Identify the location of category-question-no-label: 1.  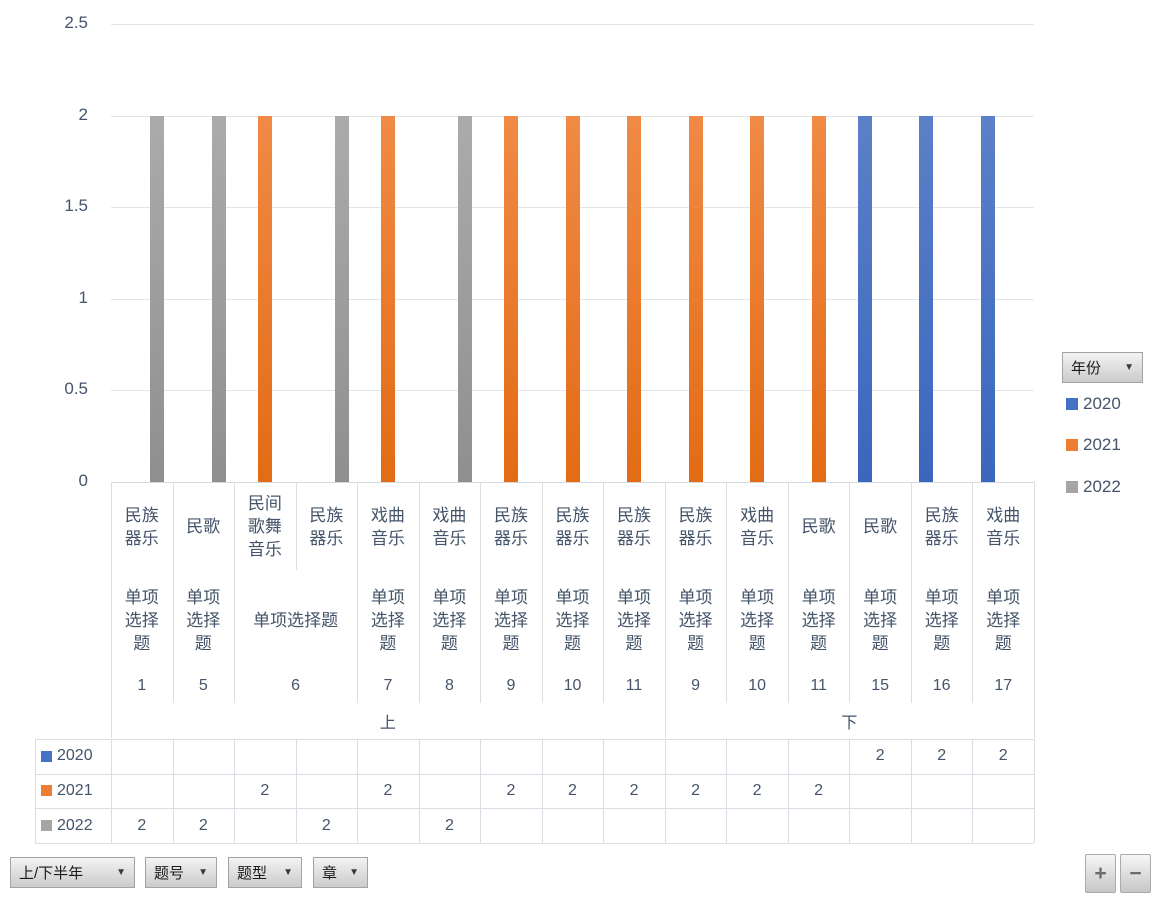
(142, 685).